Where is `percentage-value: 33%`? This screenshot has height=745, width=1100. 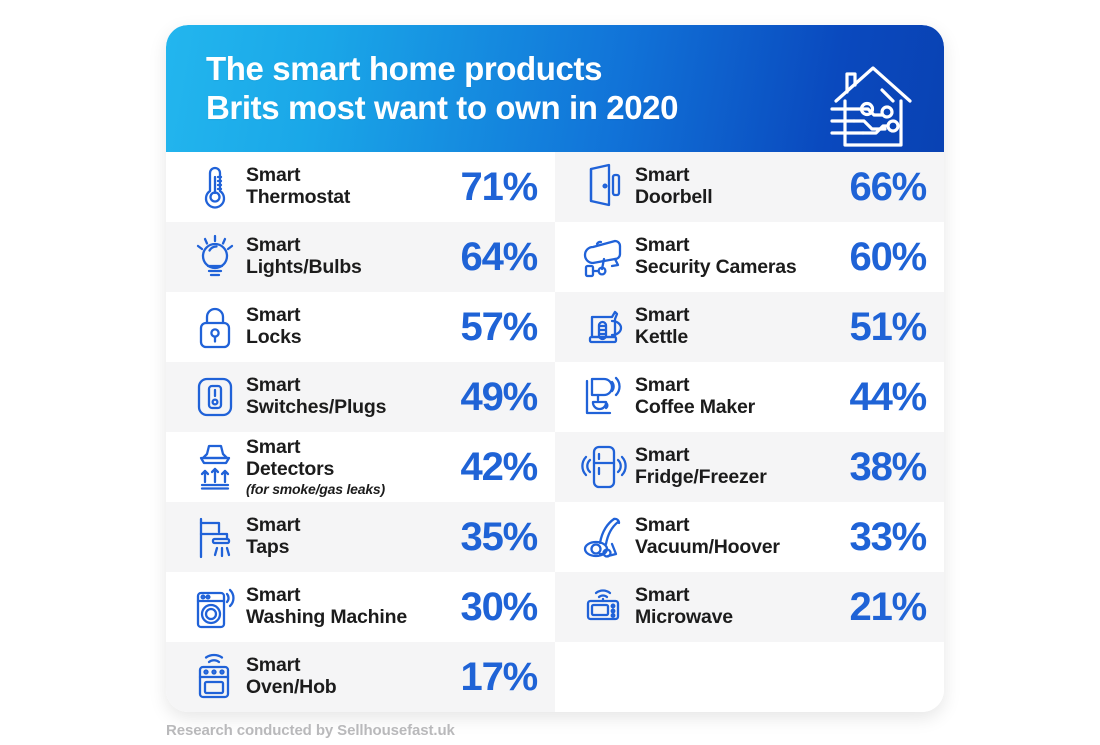 percentage-value: 33% is located at coordinates (888, 536).